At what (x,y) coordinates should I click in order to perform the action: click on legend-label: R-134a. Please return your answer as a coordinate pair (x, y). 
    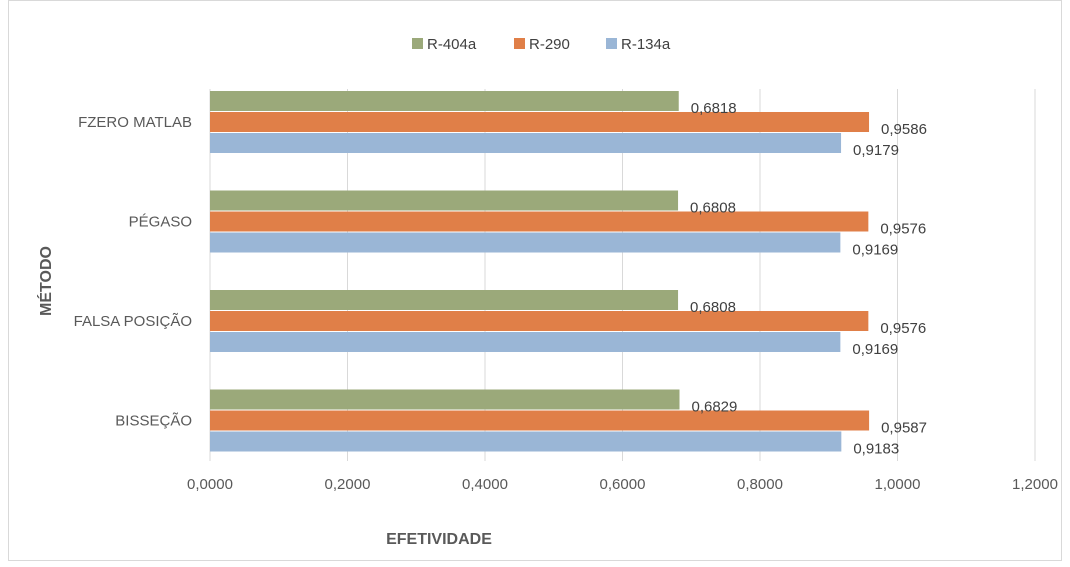
    Looking at the image, I should click on (646, 44).